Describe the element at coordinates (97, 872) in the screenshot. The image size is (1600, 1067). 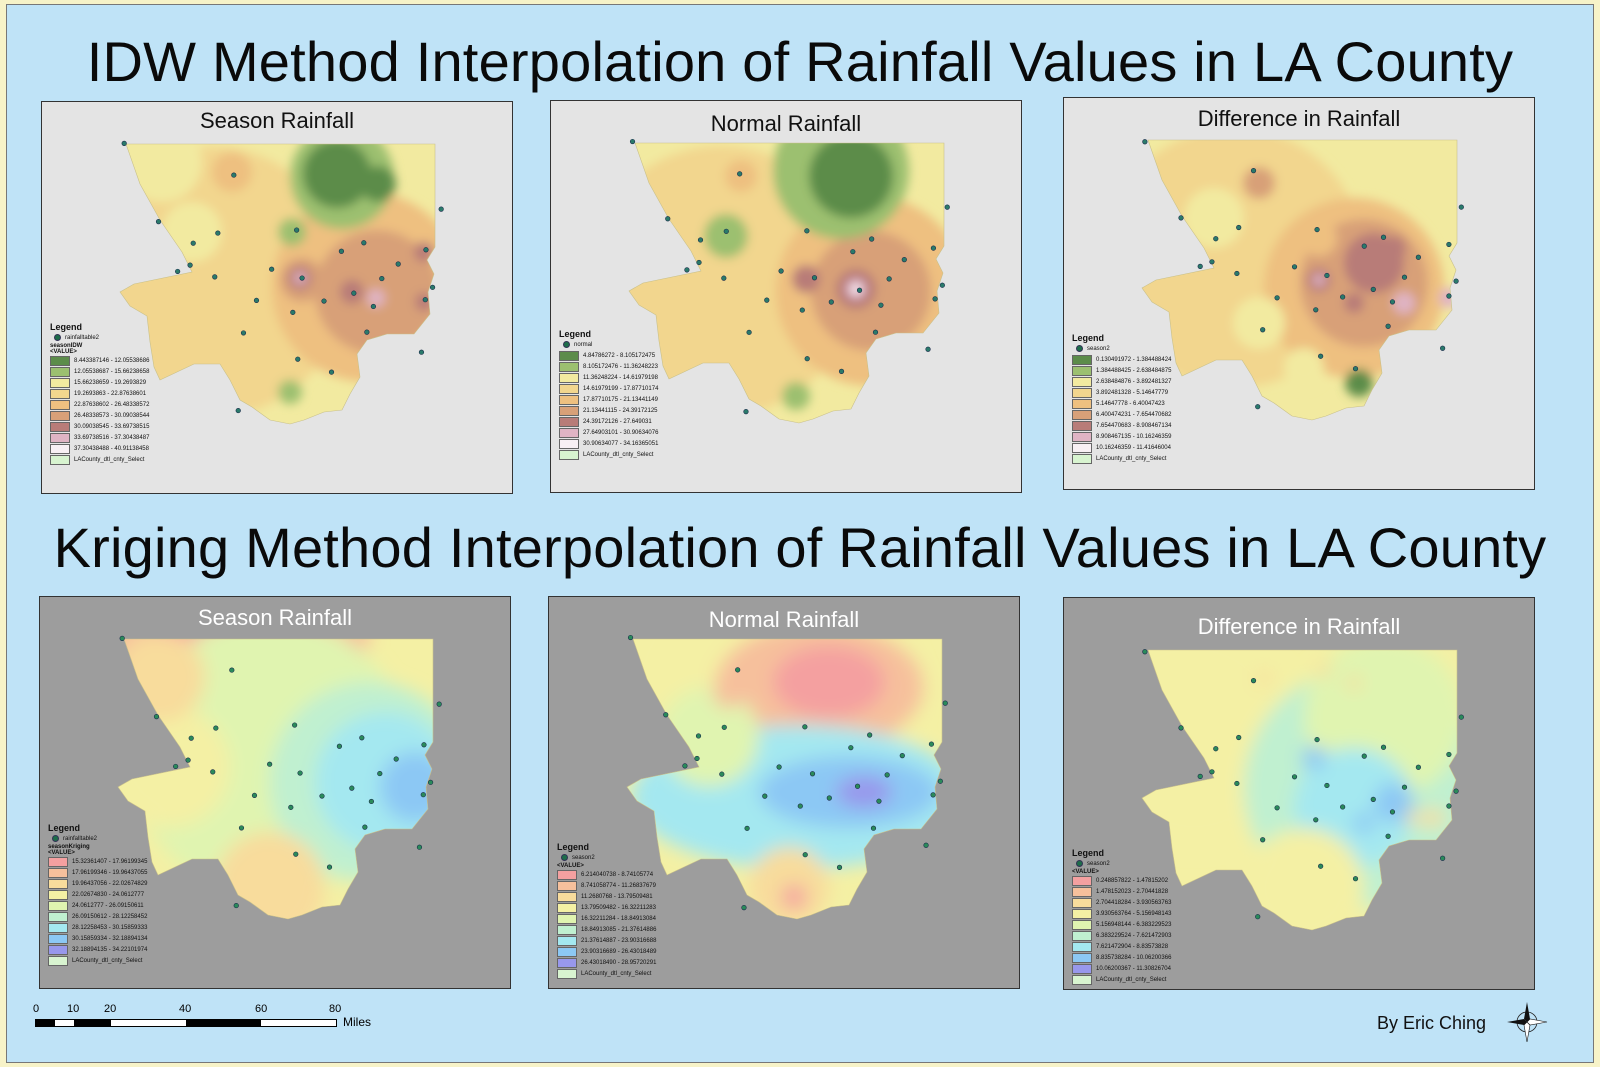
I see `legend-class: 17.96199346 - 19.96437055` at that location.